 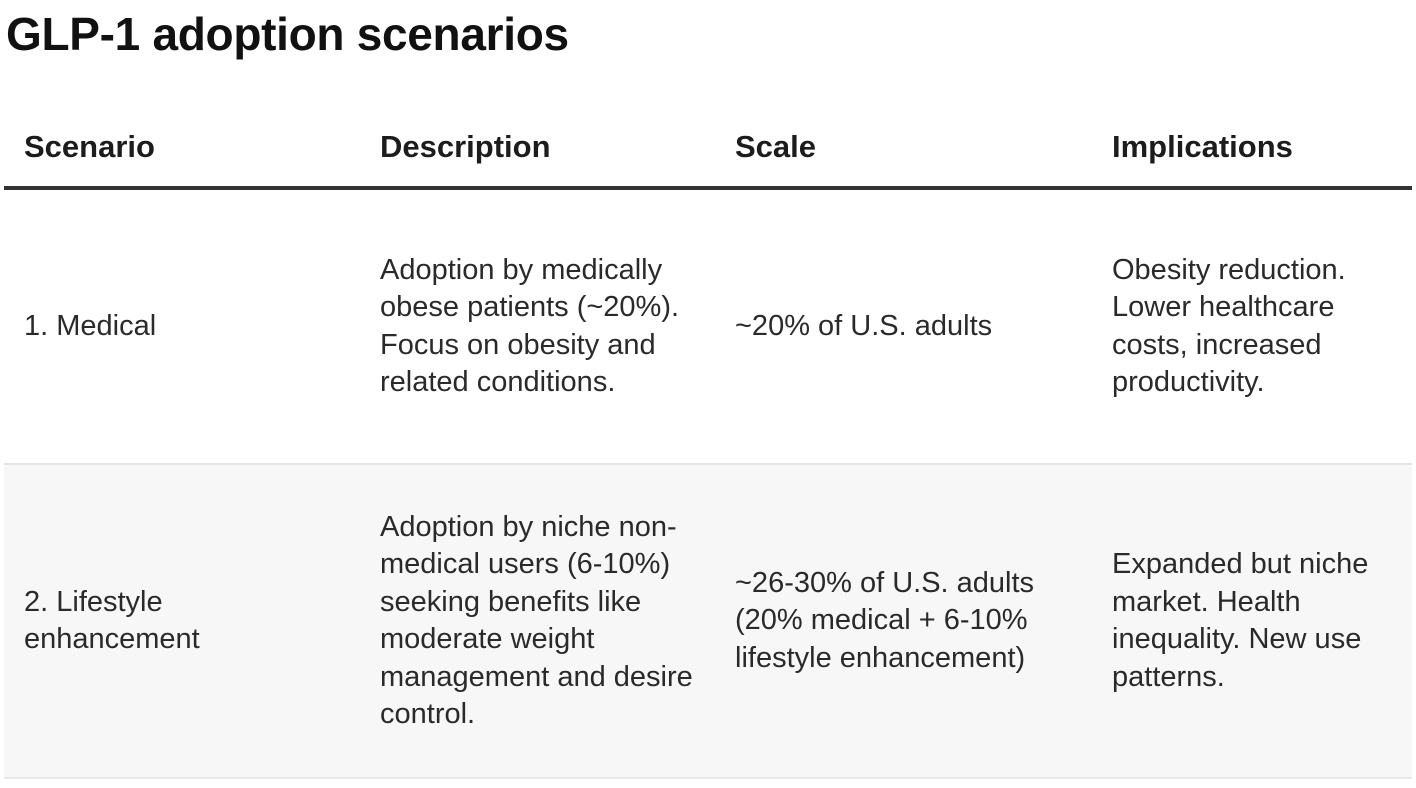 What do you see at coordinates (182, 621) in the screenshot?
I see `scenario-cell: 2. Lifestyle enhancement` at bounding box center [182, 621].